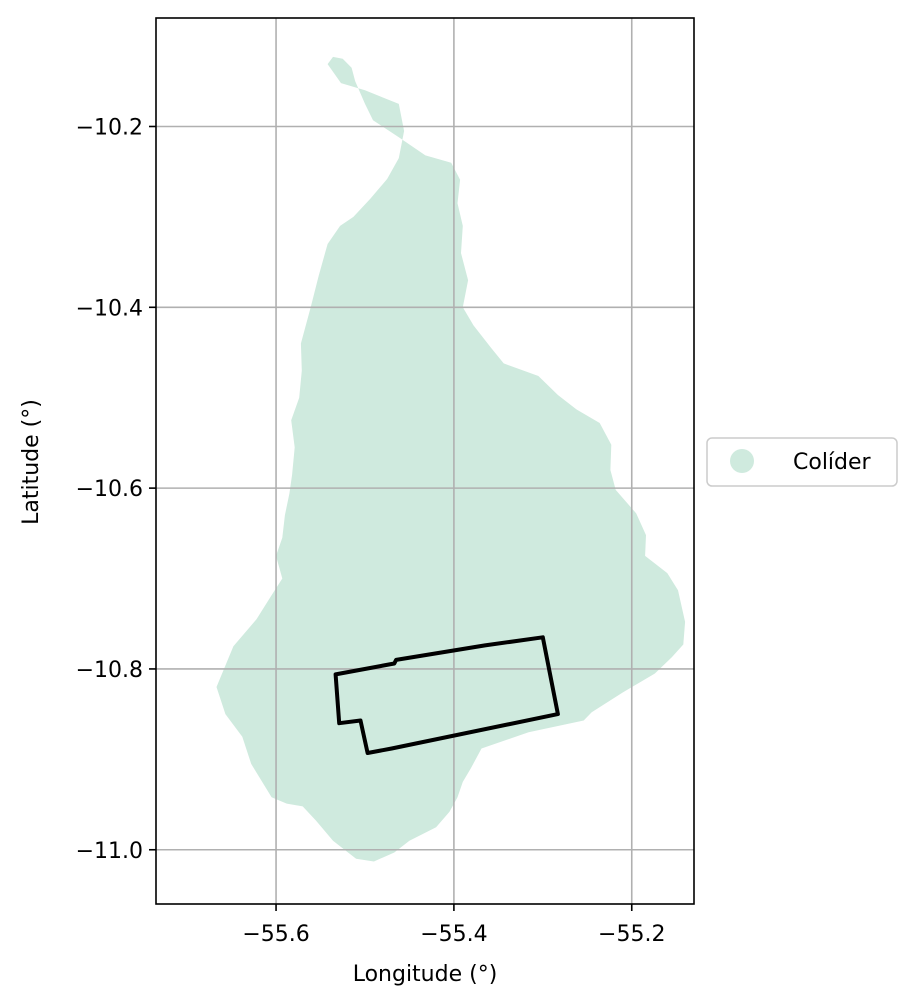  Describe the element at coordinates (446, 695) in the screenshot. I see `study-area-polygon` at that location.